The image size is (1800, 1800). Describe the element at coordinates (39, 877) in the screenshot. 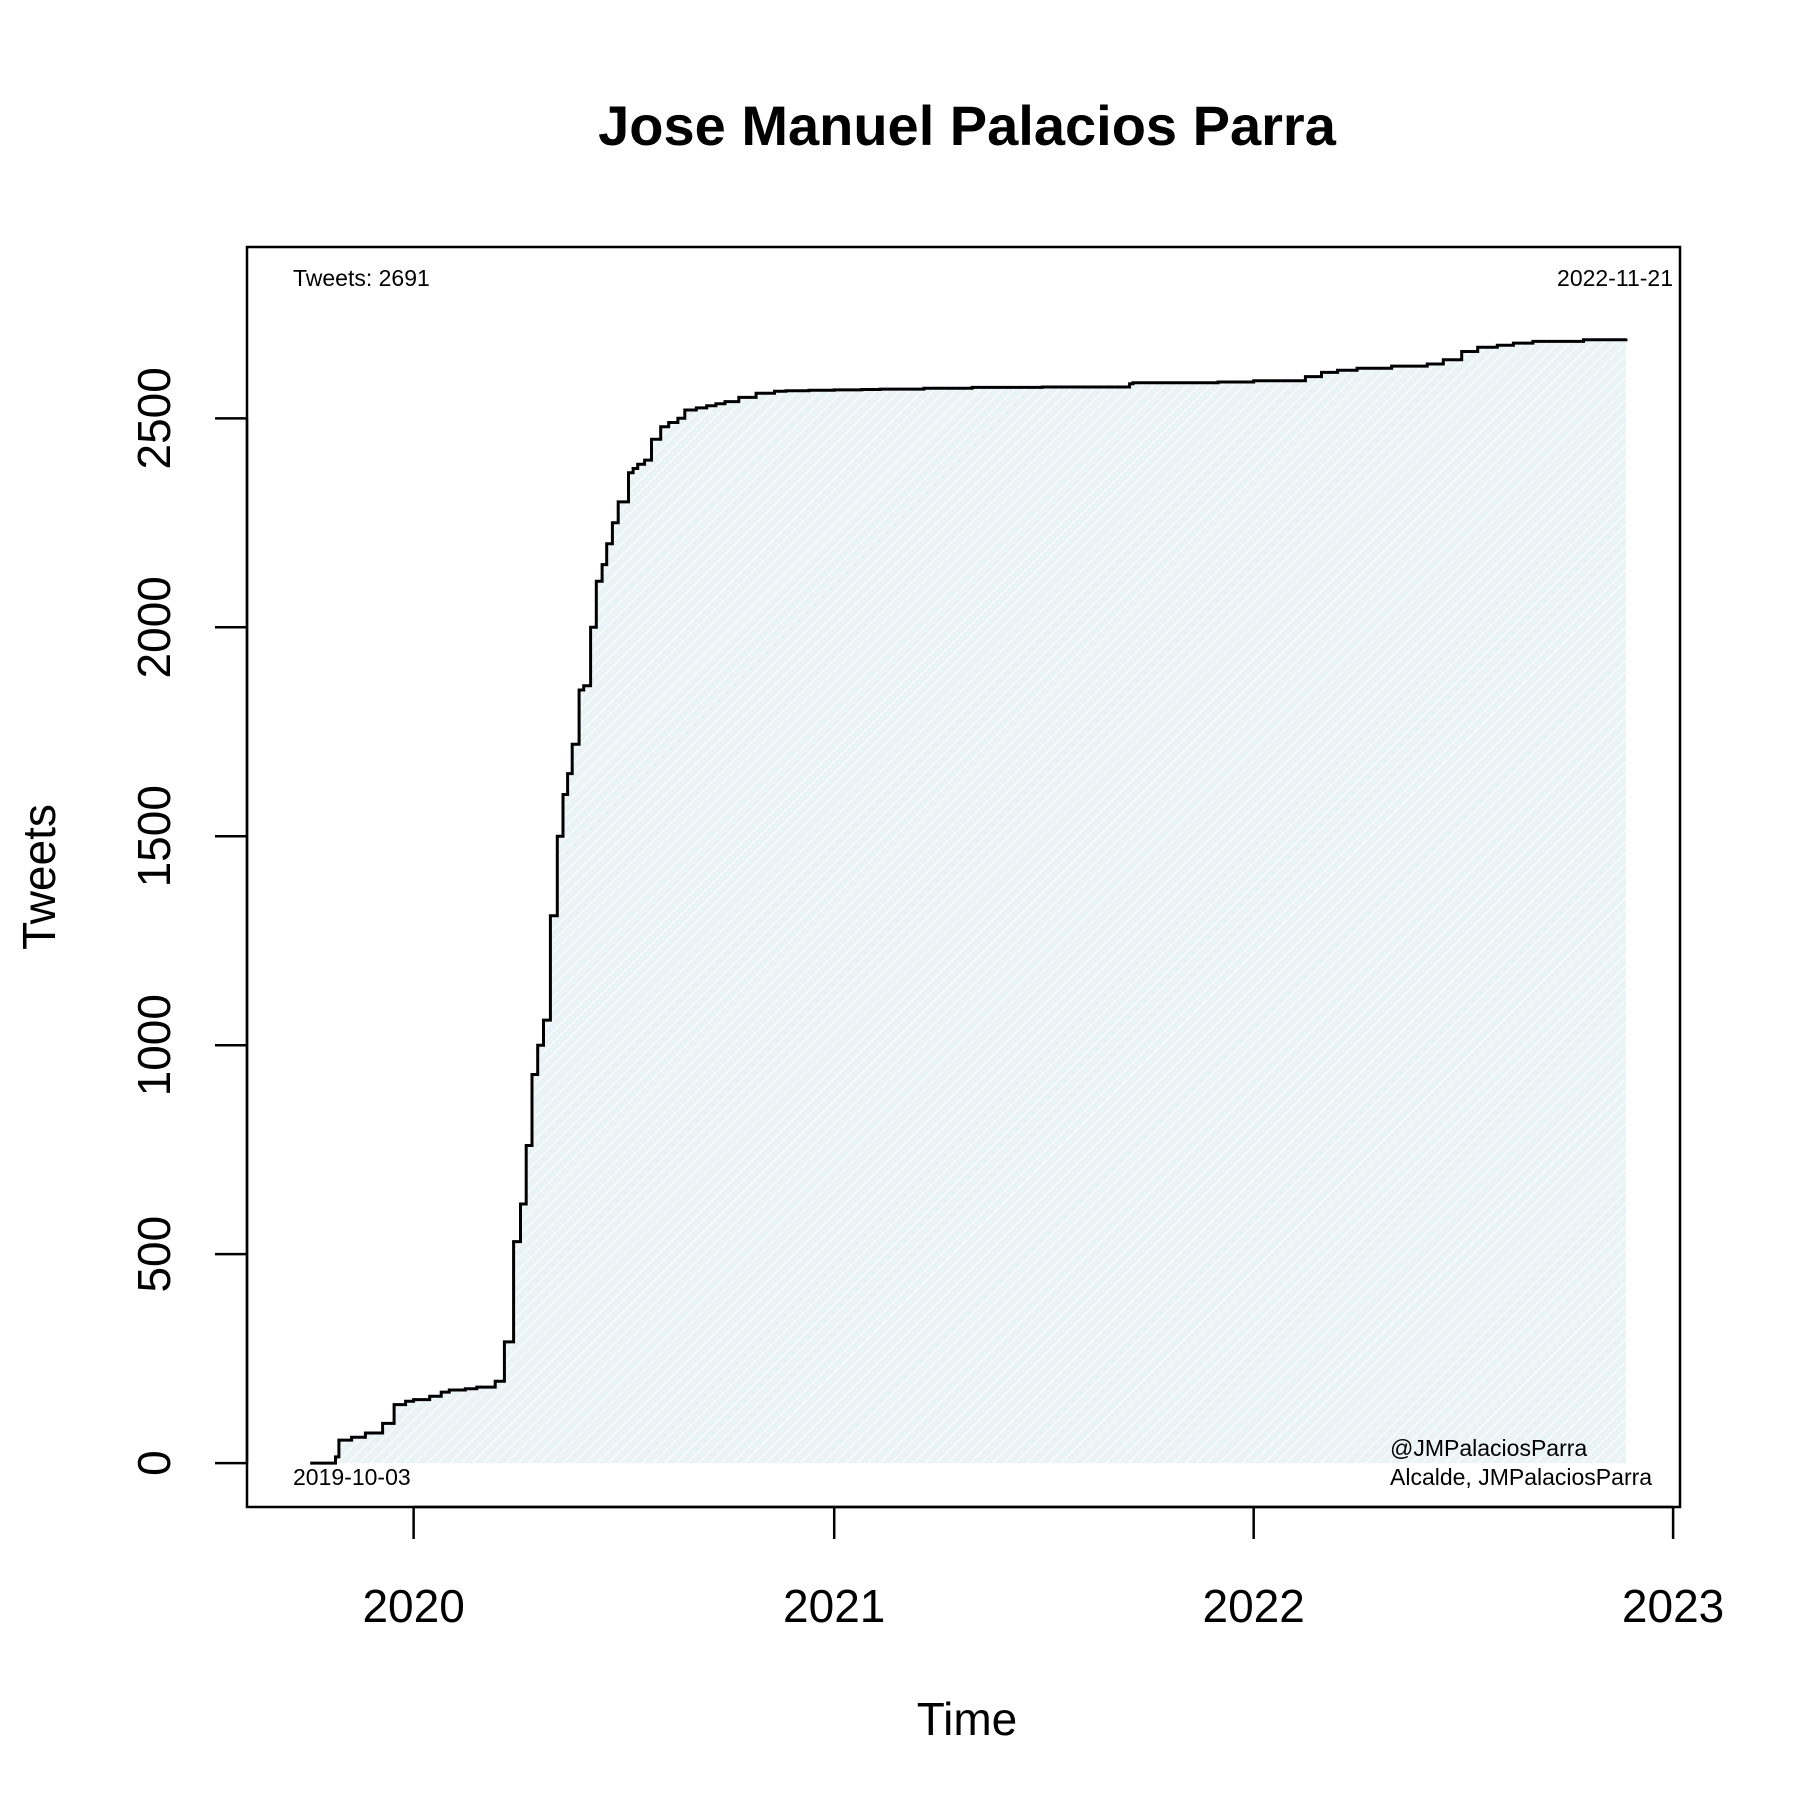

I see `y-axis-label: Tweets` at that location.